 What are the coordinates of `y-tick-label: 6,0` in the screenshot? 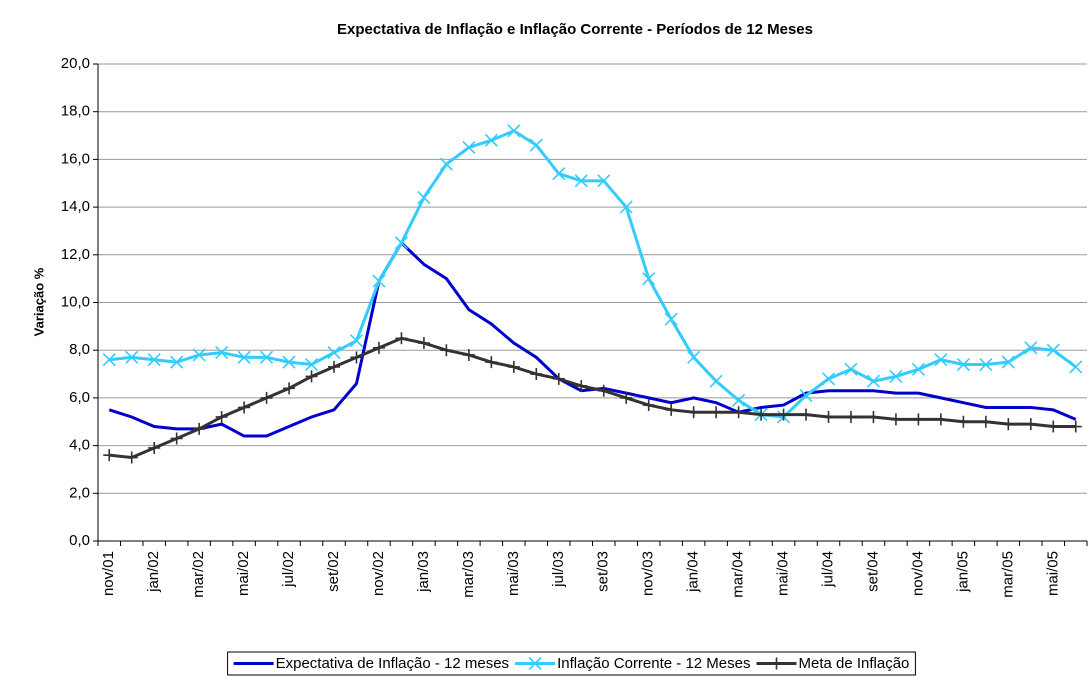 It's located at (79, 397).